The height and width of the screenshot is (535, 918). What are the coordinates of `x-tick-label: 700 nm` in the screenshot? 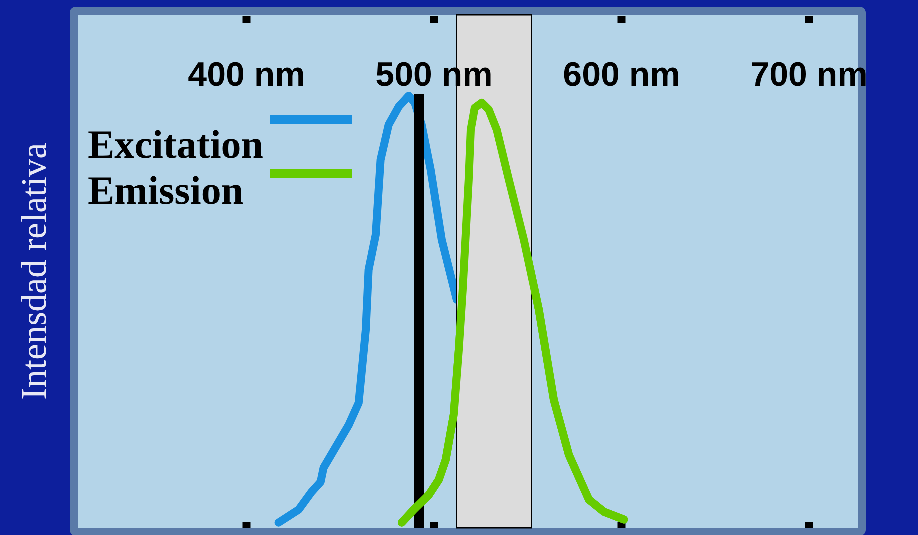 It's located at (809, 75).